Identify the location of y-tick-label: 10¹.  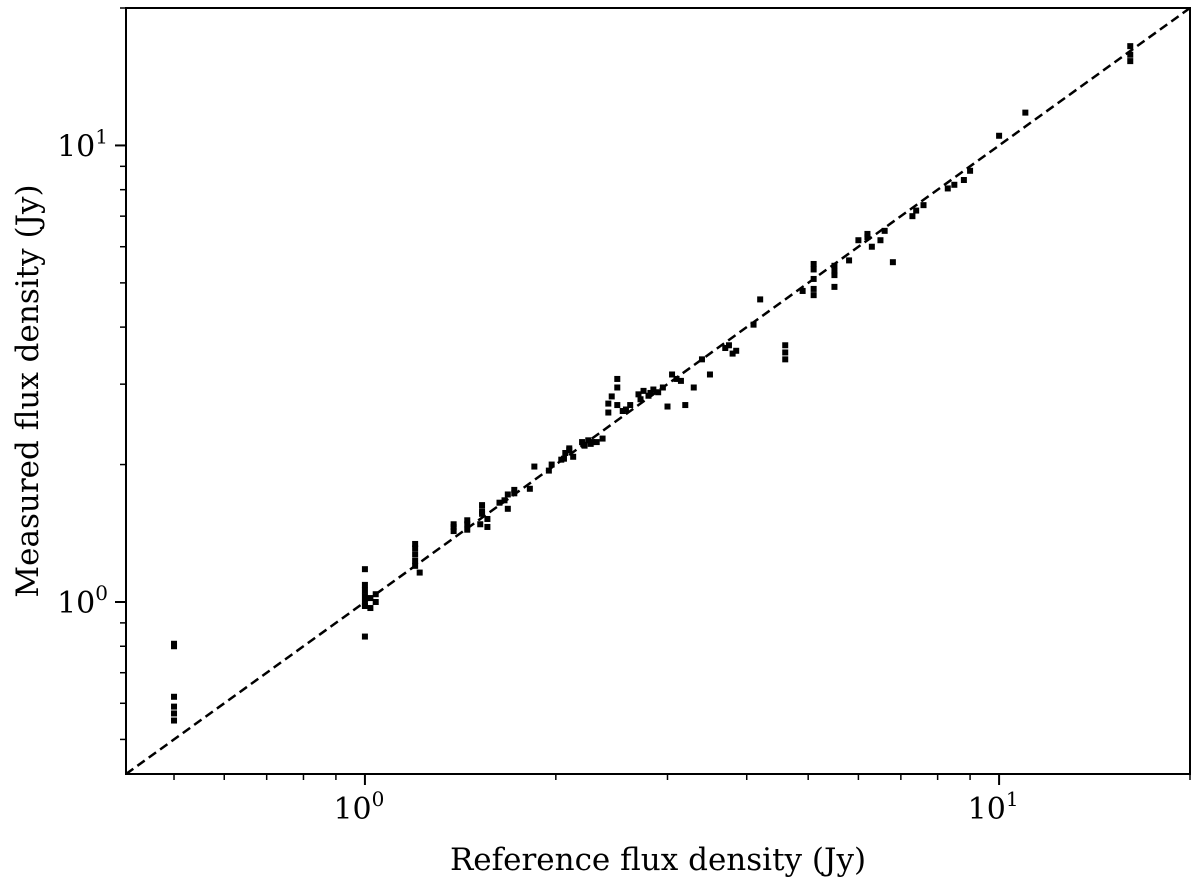
(82, 144).